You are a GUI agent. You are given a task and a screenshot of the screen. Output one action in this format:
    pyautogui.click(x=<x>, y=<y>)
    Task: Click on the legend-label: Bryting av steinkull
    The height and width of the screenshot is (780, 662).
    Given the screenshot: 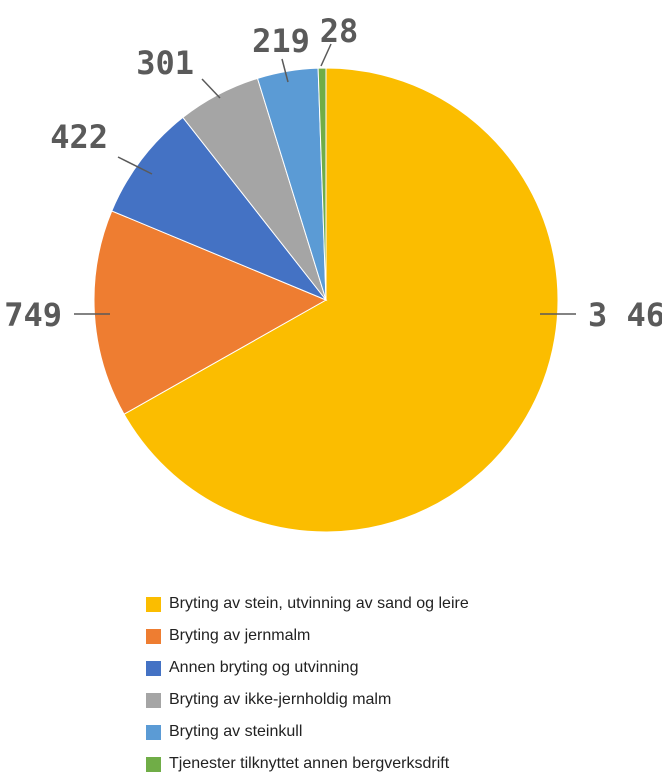 What is the action you would take?
    pyautogui.click(x=236, y=731)
    